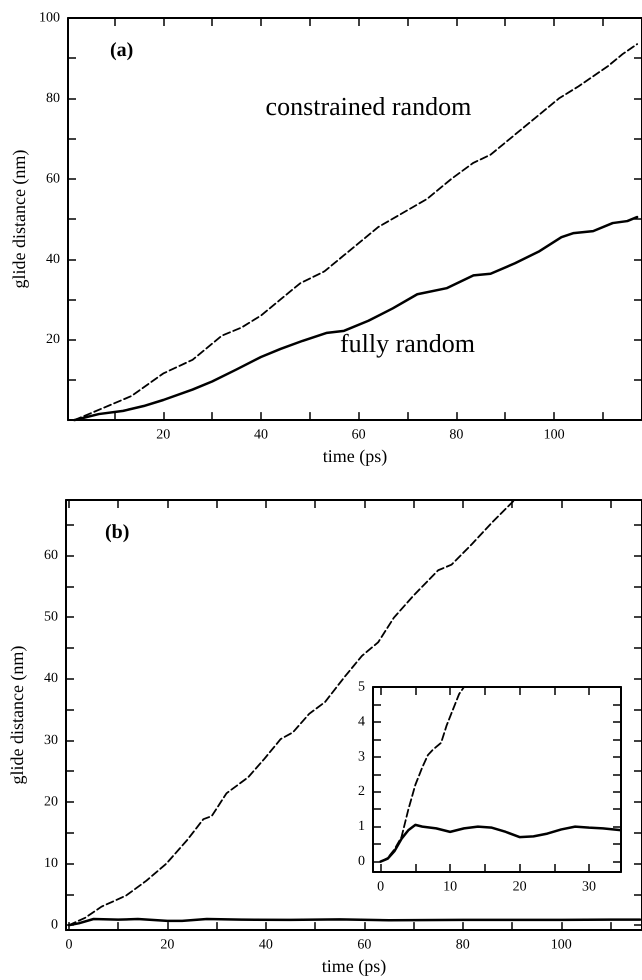 This screenshot has width=642, height=980. Describe the element at coordinates (51, 617) in the screenshot. I see `y-tick-label: 50` at that location.